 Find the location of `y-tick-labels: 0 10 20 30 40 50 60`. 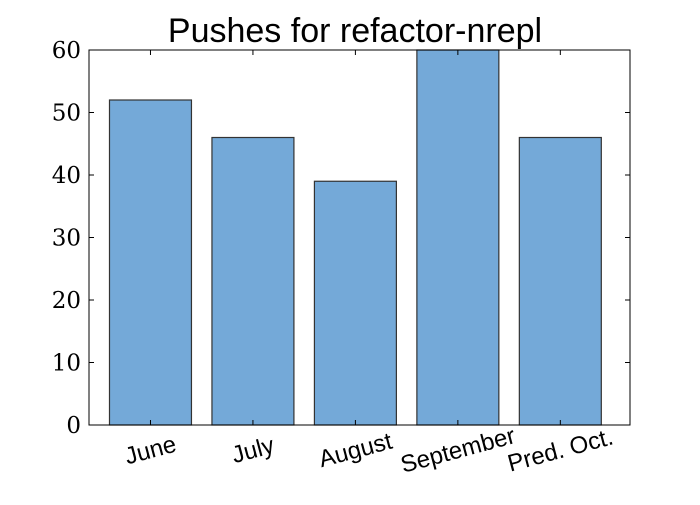

y-tick-labels: 0 10 20 30 40 50 60 is located at coordinates (66, 238).